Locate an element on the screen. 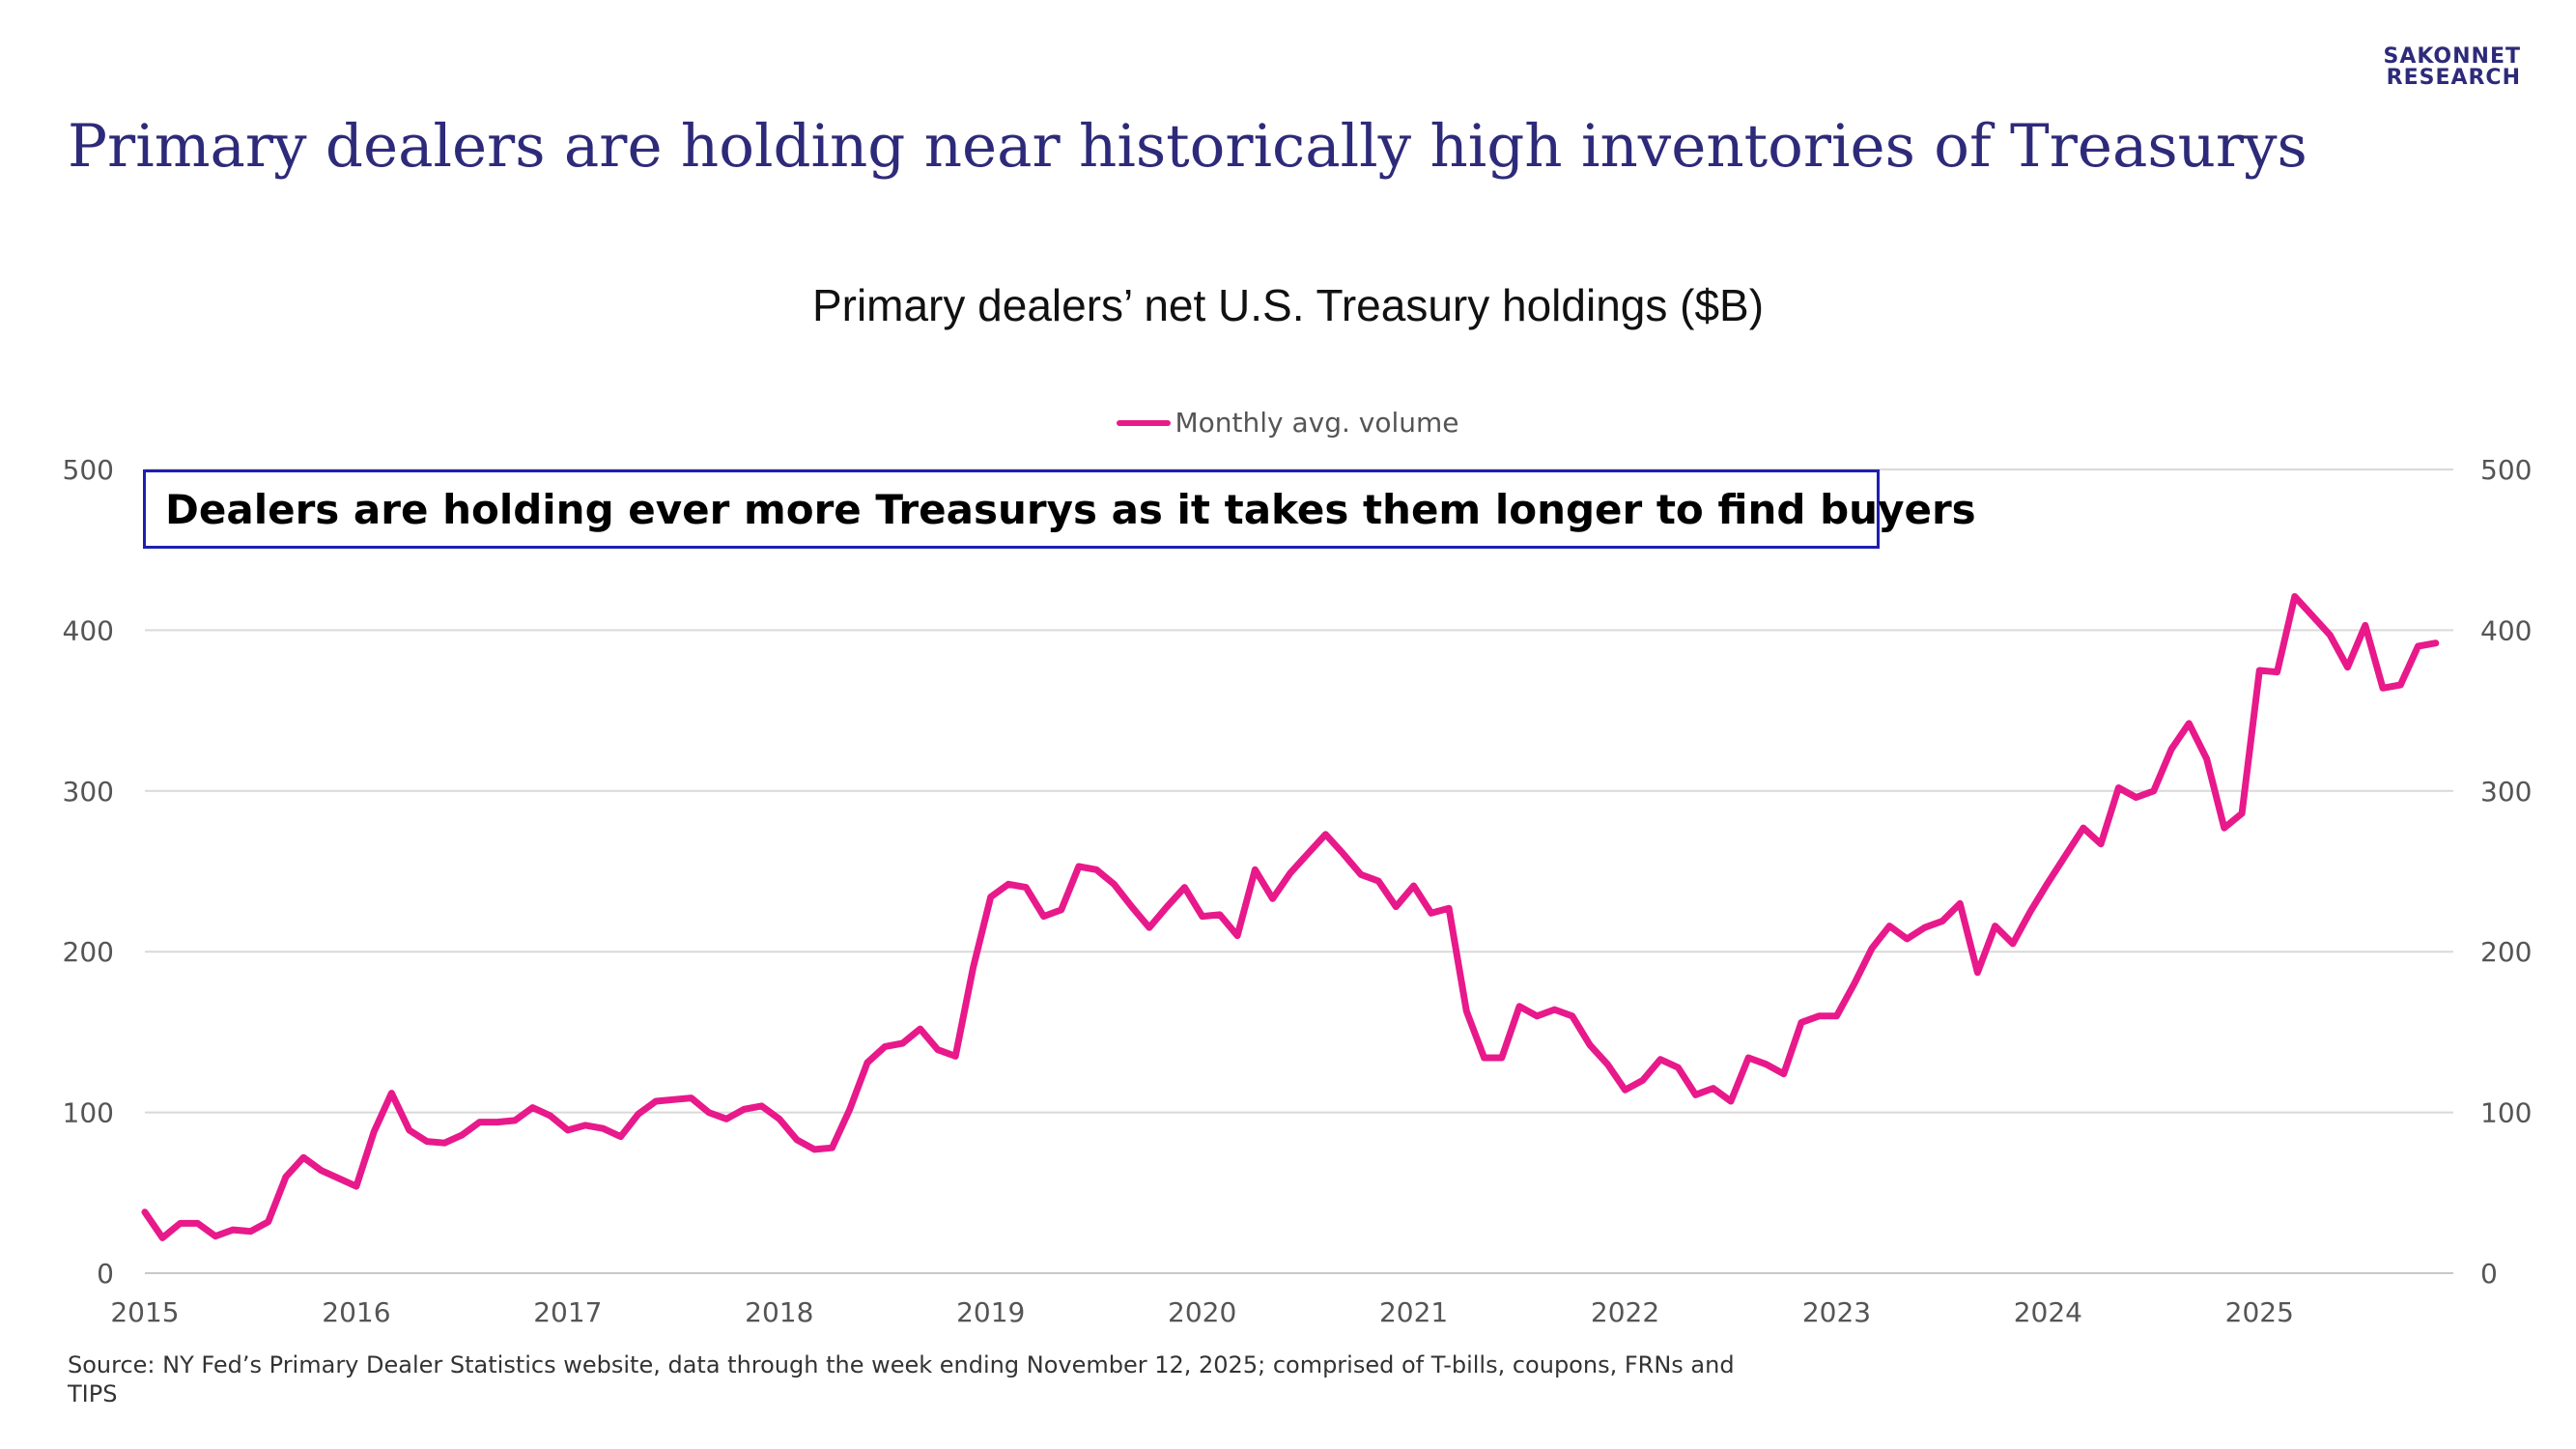 This screenshot has height=1449, width=2576. x-tick-label: 2017 is located at coordinates (567, 1312).